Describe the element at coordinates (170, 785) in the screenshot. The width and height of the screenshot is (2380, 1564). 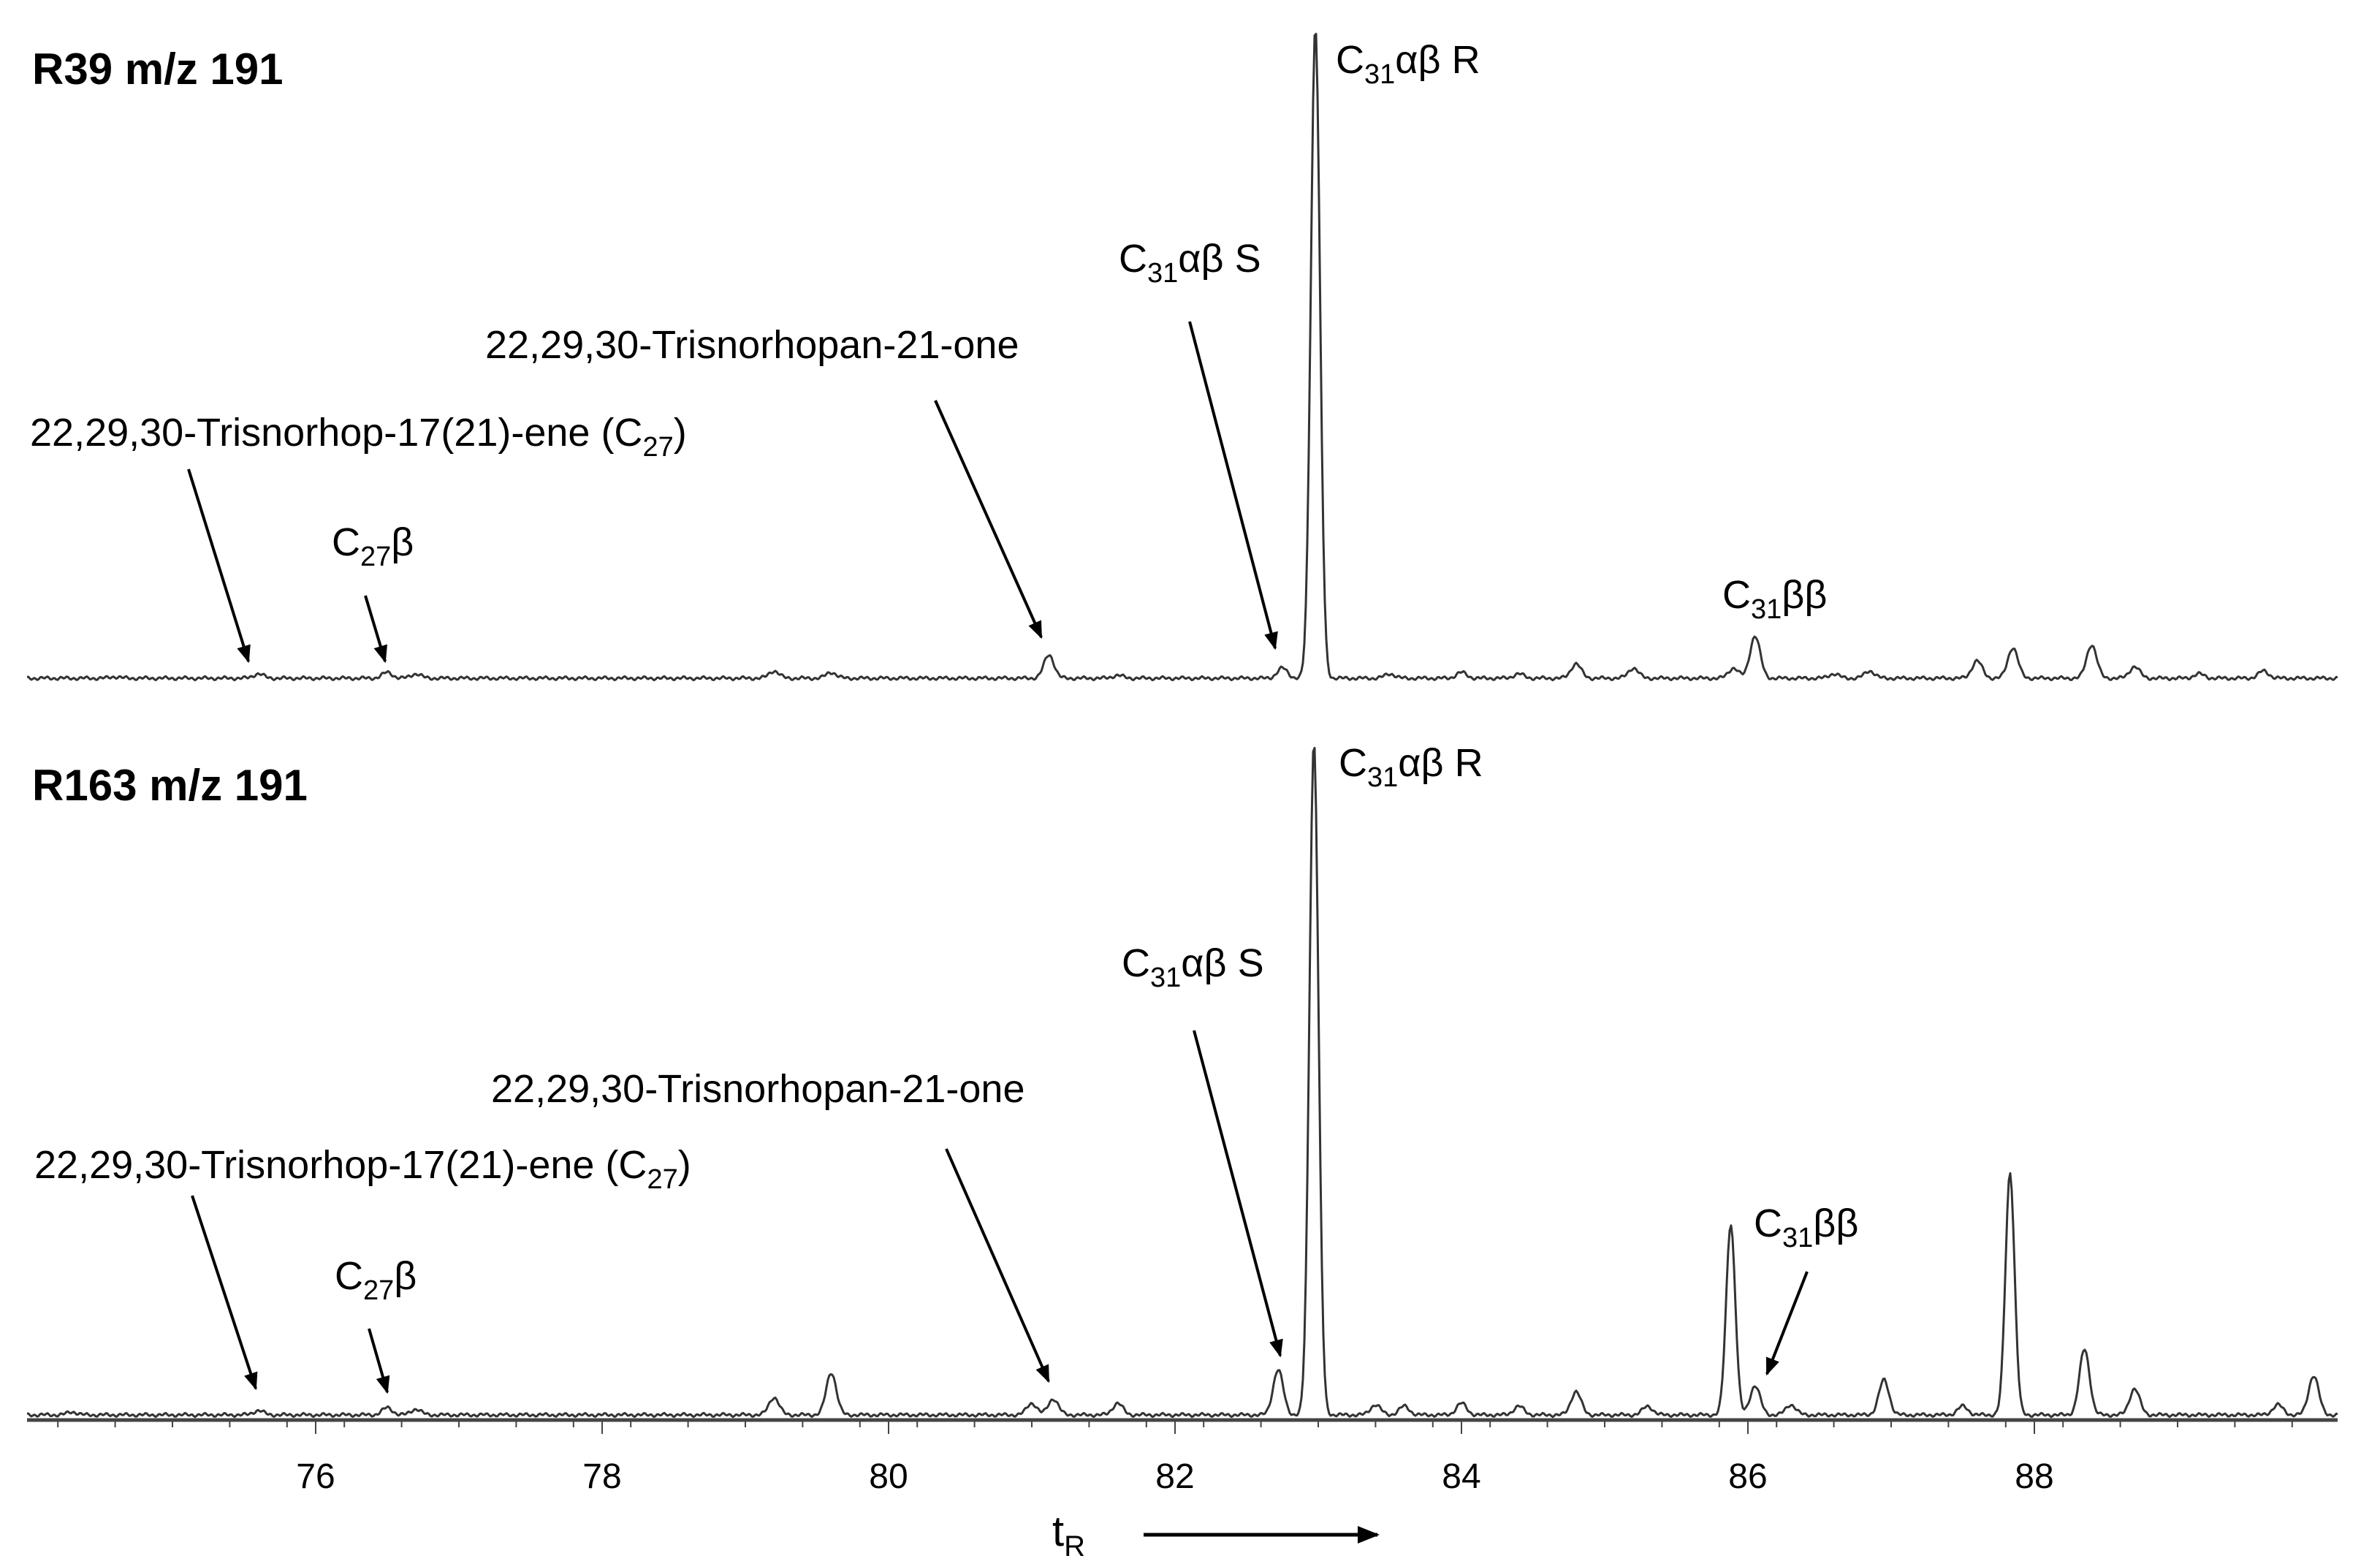
I see `bottom-chart-title: R163 m/z 191` at that location.